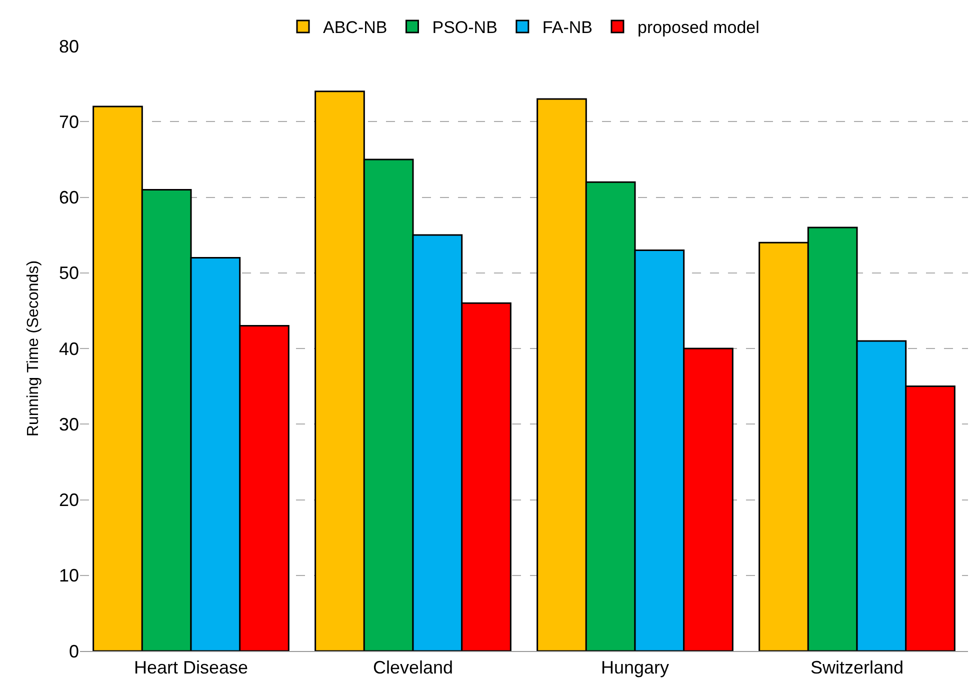 The height and width of the screenshot is (691, 978). I want to click on y-tick-label: 40, so click(68, 348).